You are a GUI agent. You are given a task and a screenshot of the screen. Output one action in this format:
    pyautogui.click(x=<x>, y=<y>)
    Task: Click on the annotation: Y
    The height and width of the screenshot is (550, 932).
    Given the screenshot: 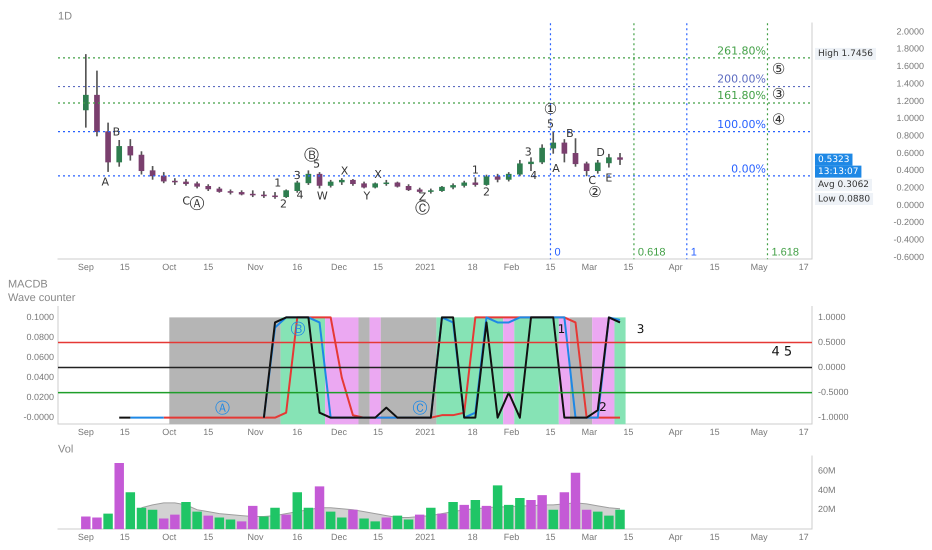 What is the action you would take?
    pyautogui.click(x=366, y=196)
    